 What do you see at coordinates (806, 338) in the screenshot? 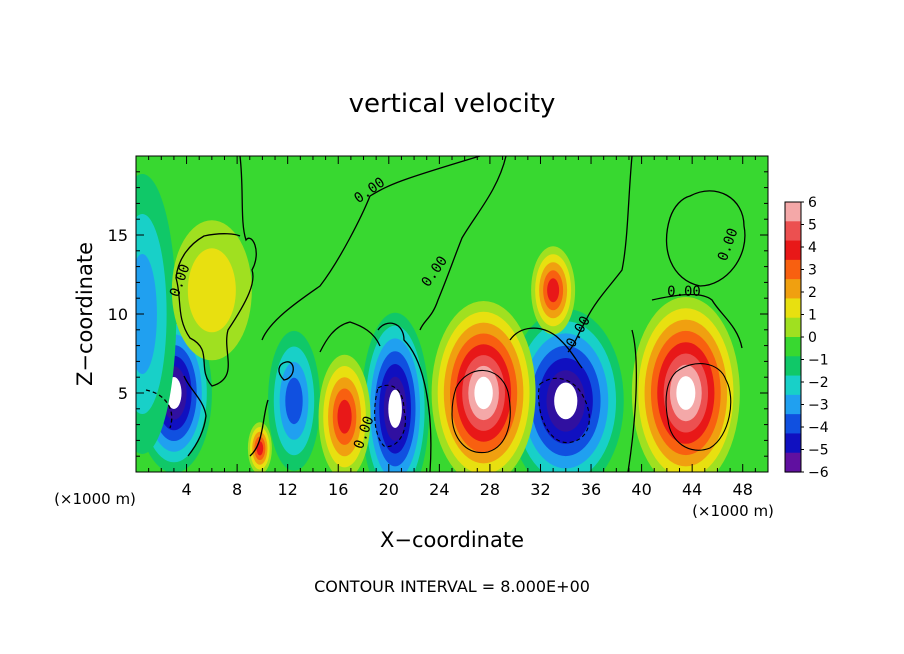
I see `colorbar: 6 5 4 3 2 1 0 −1 −2 −3 −4 −5 −6` at bounding box center [806, 338].